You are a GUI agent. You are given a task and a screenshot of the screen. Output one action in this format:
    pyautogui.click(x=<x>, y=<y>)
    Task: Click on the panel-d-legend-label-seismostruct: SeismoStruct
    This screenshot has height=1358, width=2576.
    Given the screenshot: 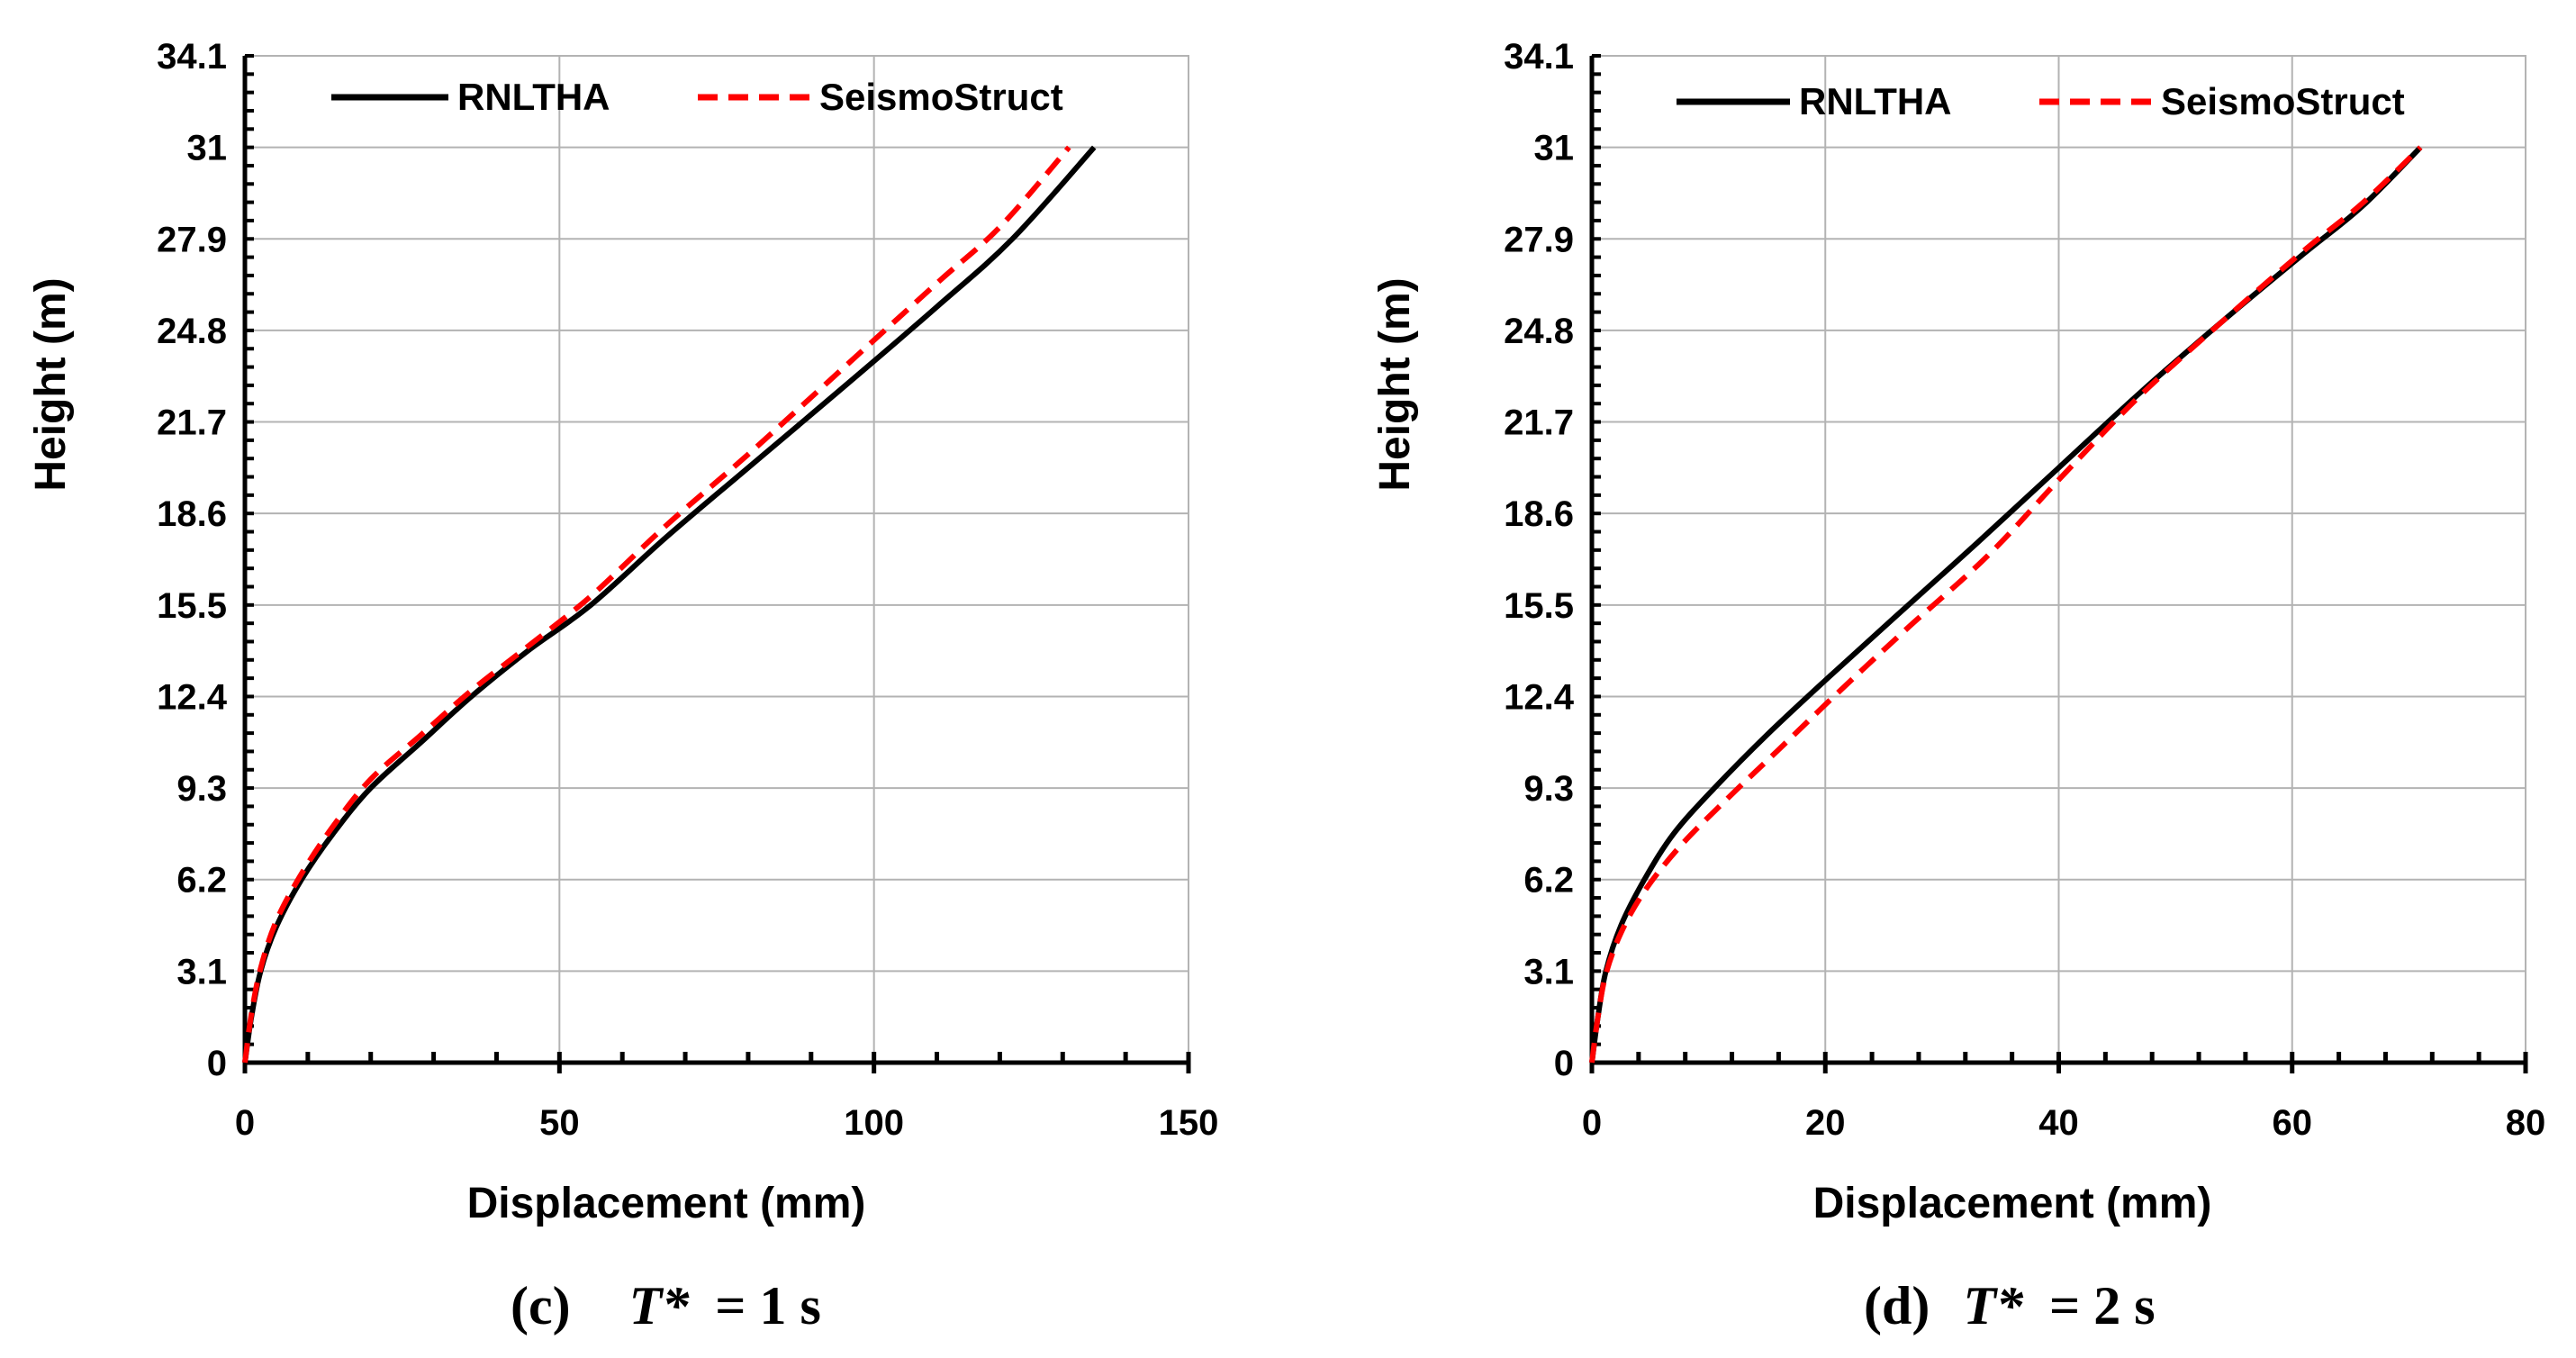 What is the action you would take?
    pyautogui.click(x=2283, y=101)
    